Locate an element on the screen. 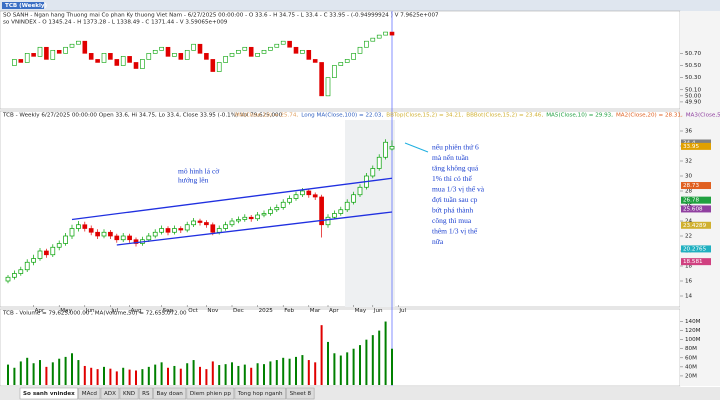 The height and width of the screenshot is (400, 720). note-arrow is located at coordinates (416, 147).